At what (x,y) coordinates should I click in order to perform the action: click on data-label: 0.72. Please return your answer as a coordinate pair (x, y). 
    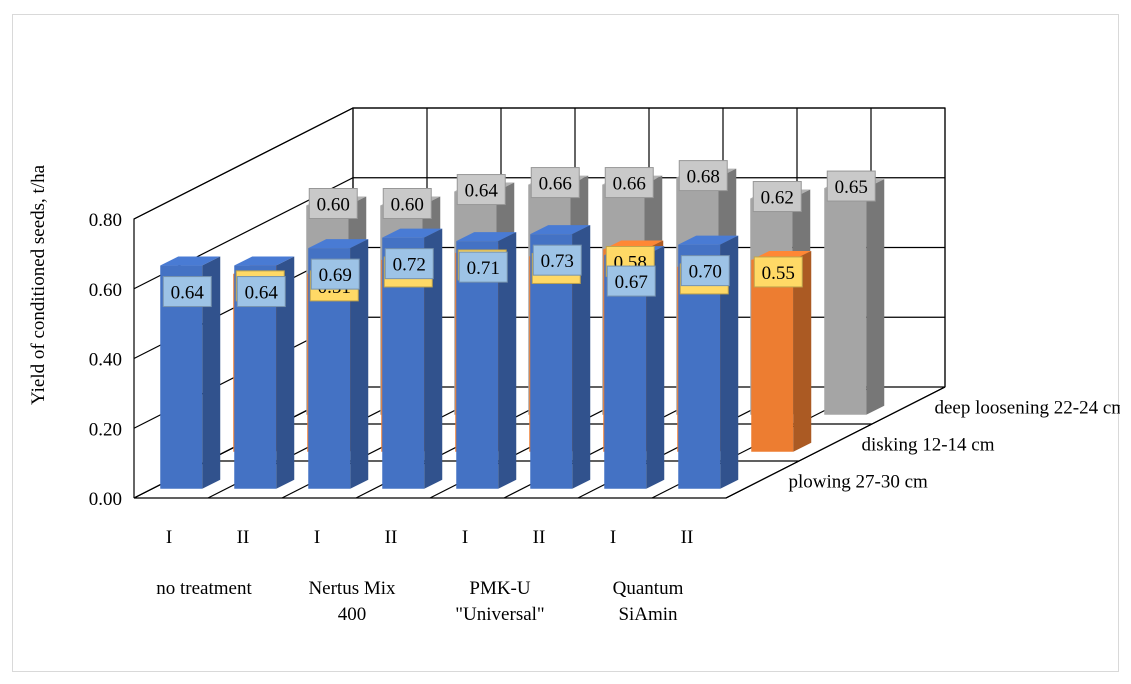
    Looking at the image, I should click on (409, 265).